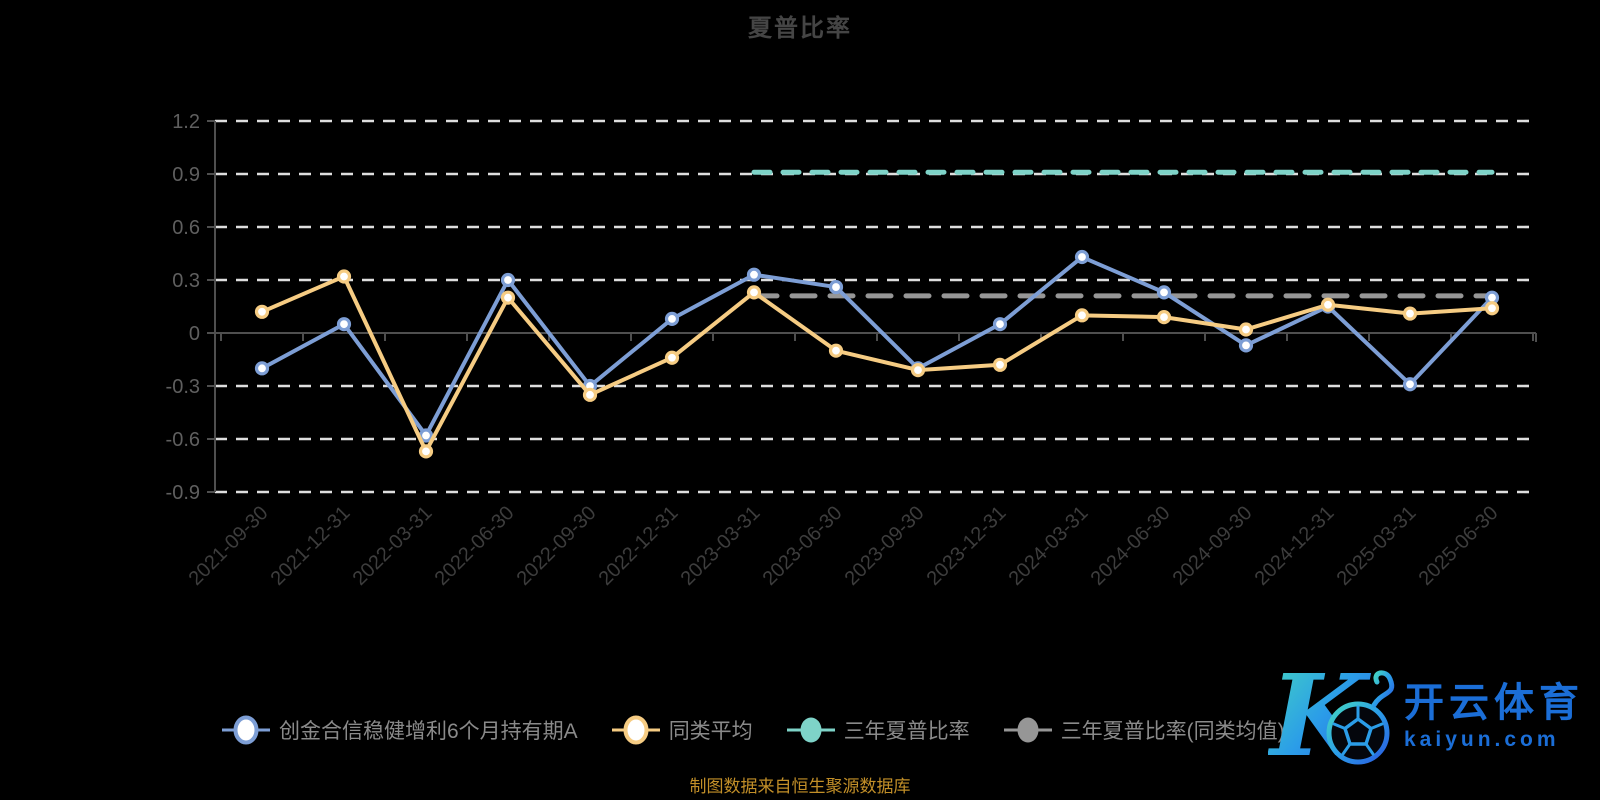 The image size is (1600, 800). I want to click on y-tick-label: 1.2, so click(186, 122).